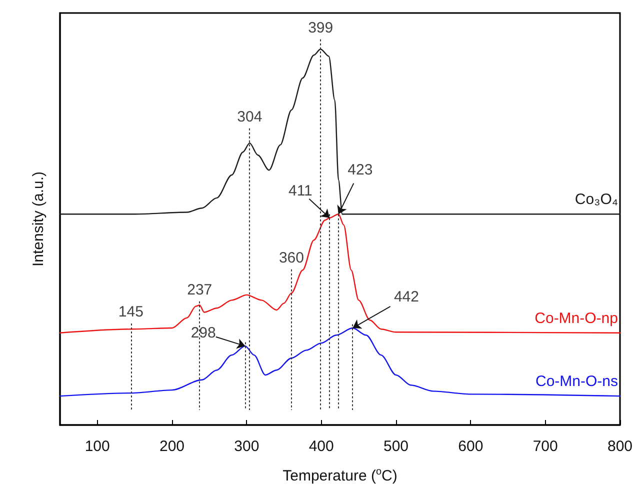 Image resolution: width=637 pixels, height=494 pixels. I want to click on series-label: Co-Mn-O-ns, so click(576, 381).